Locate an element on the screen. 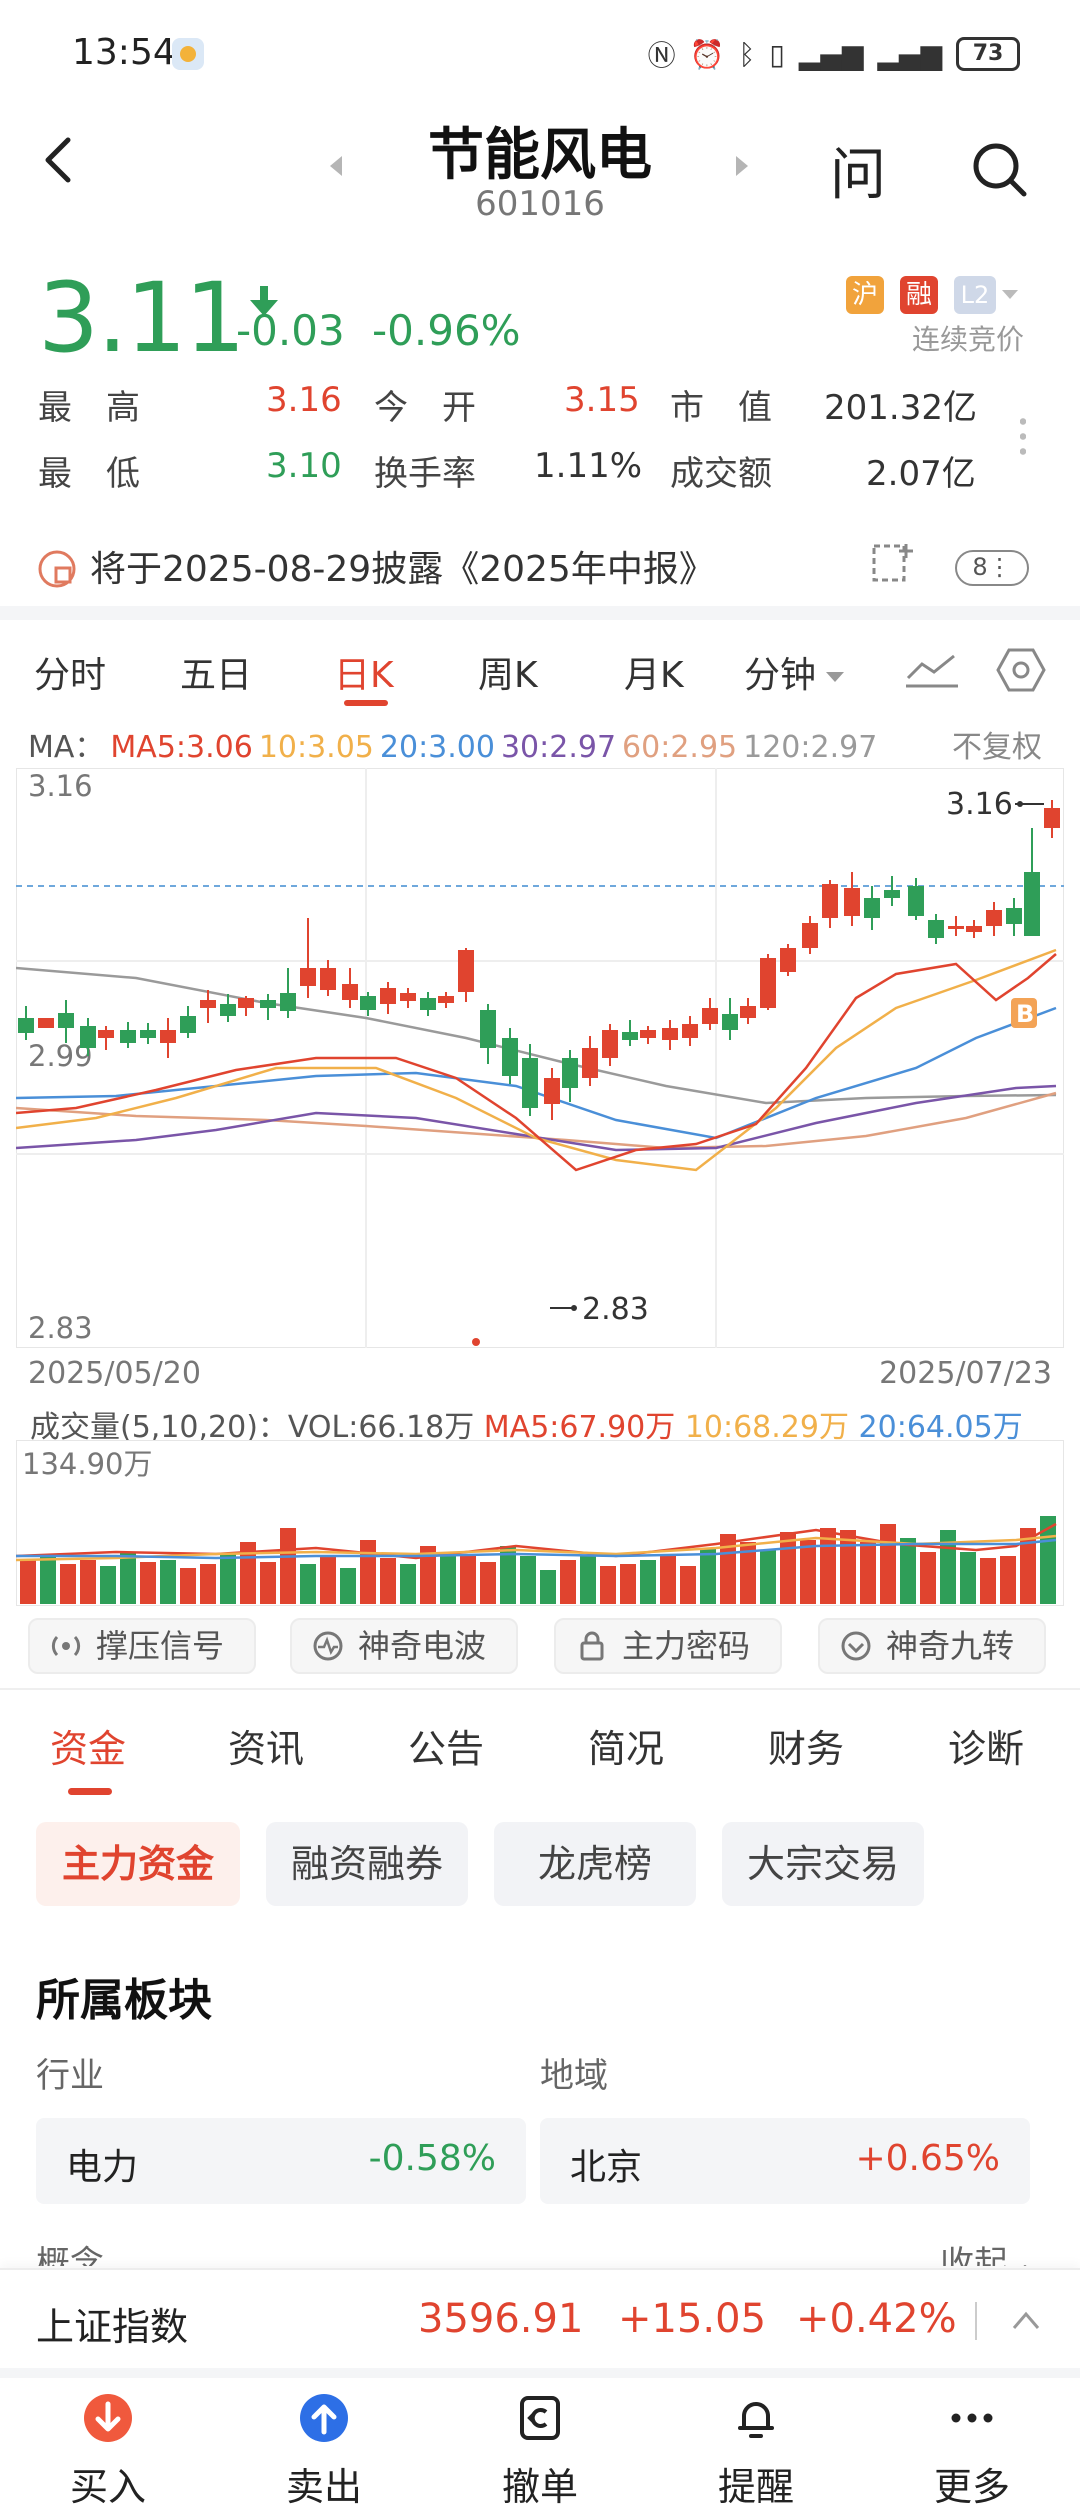 The width and height of the screenshot is (1080, 2520). cancel-order-icon is located at coordinates (540, 2418).